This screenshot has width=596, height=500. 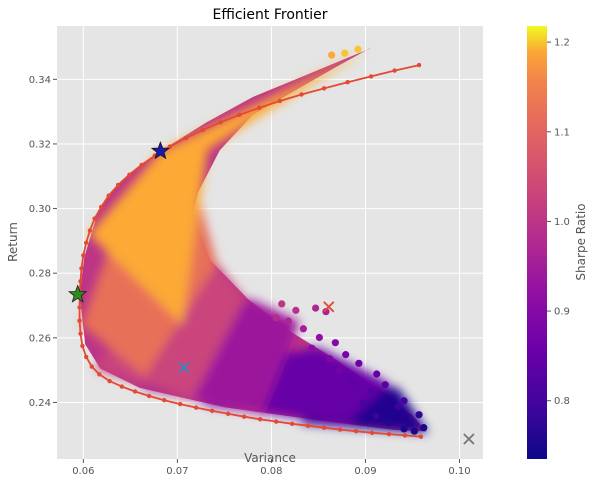 I want to click on x_marker_1-stroke-b, so click(x=329, y=307).